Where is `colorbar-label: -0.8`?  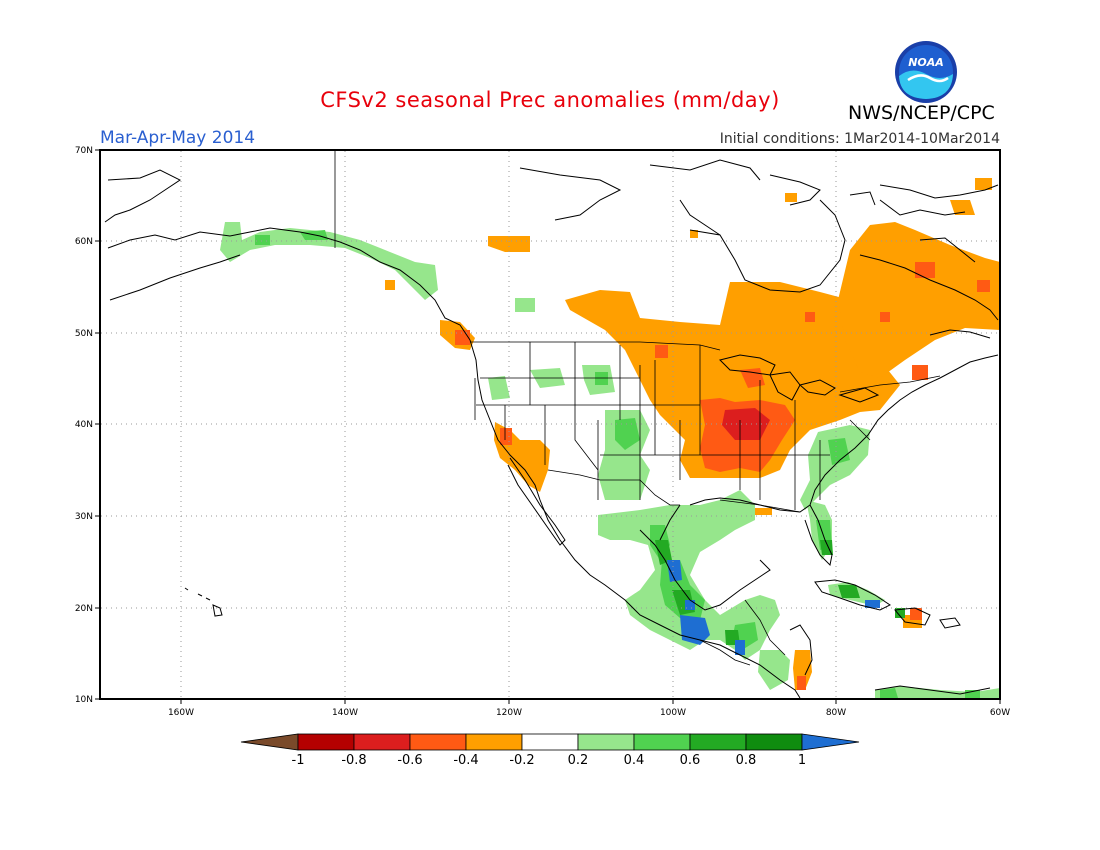 colorbar-label: -0.8 is located at coordinates (353, 760).